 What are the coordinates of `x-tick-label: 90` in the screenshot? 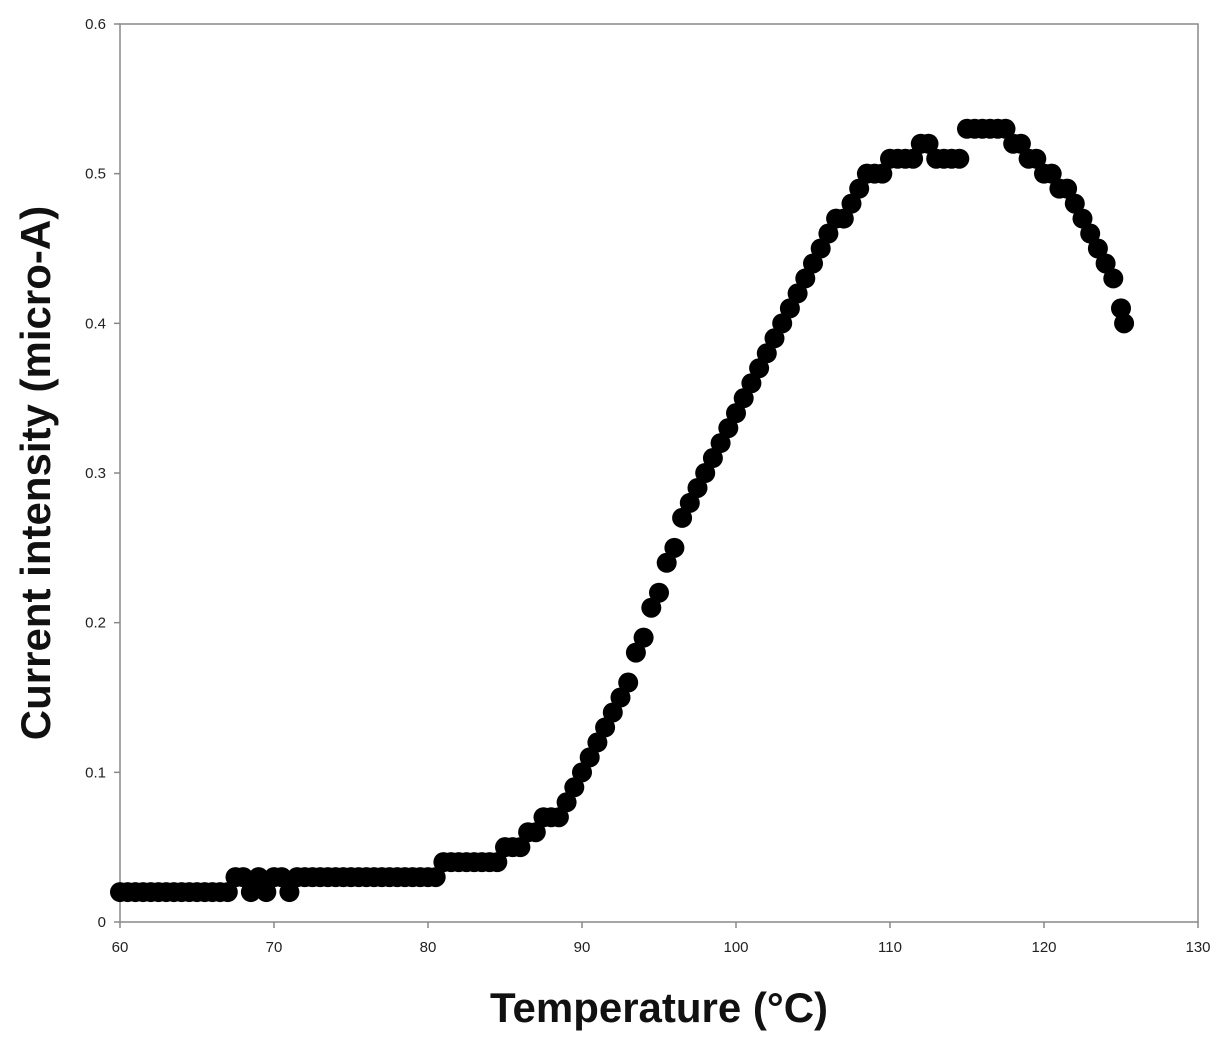 It's located at (582, 947).